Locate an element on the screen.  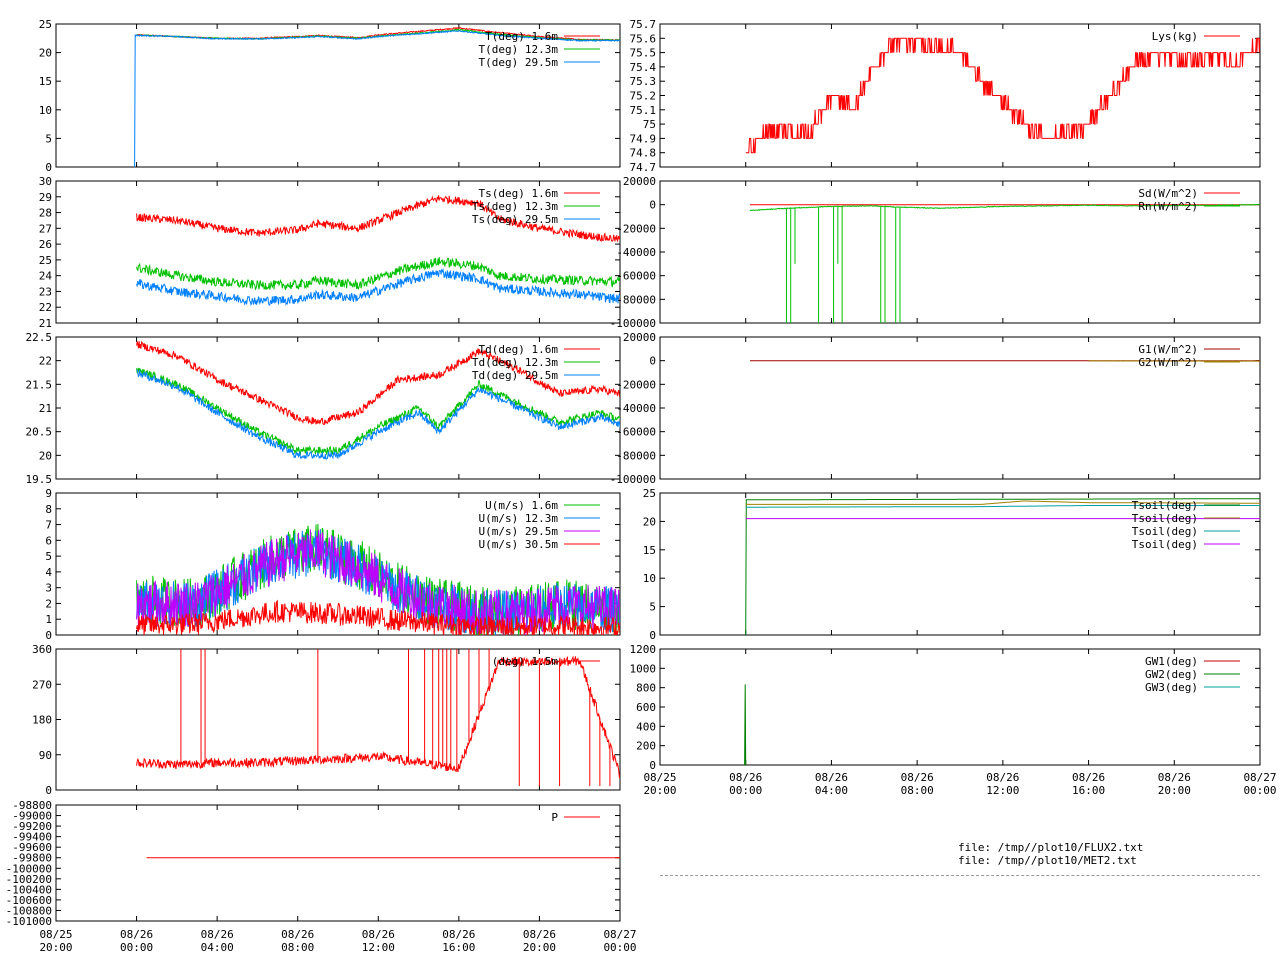
legend-entry: Rn(W/m^2) is located at coordinates (1168, 206).